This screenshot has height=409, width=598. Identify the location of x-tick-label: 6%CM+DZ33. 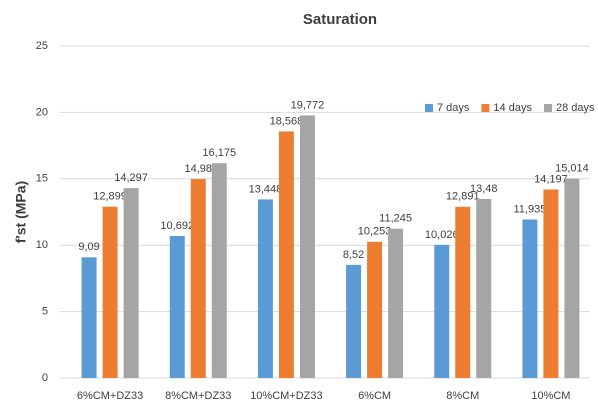
(110, 396).